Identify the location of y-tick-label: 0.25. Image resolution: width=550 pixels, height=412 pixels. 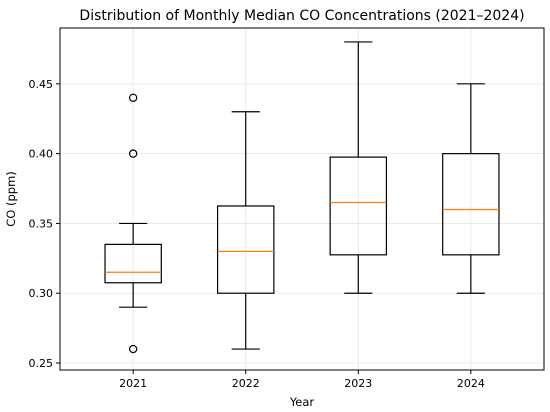
(41, 363).